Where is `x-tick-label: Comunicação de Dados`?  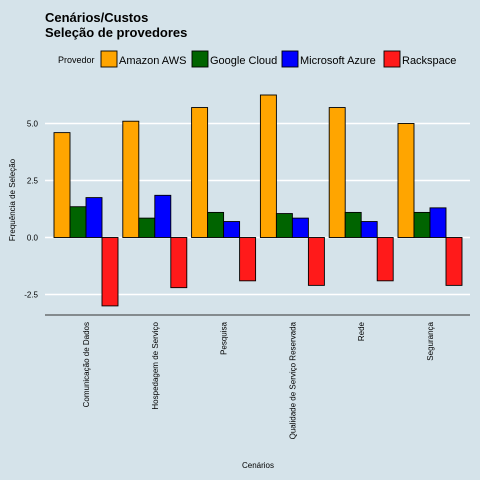
x-tick-label: Comunicação de Dados is located at coordinates (86, 364).